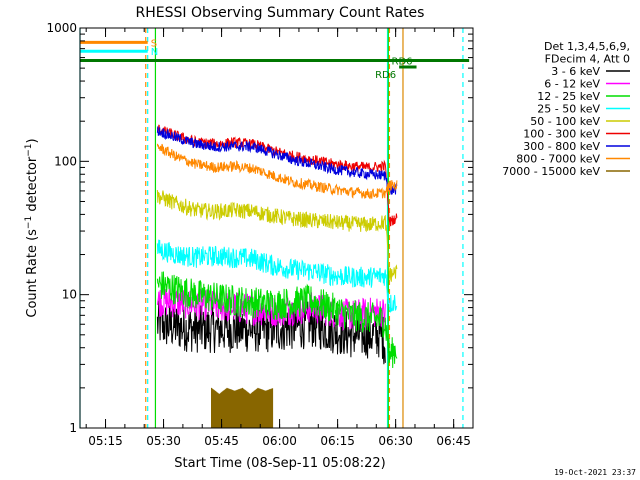  Describe the element at coordinates (572, 84) in the screenshot. I see `legend-label: 6 - 12 keV` at that location.